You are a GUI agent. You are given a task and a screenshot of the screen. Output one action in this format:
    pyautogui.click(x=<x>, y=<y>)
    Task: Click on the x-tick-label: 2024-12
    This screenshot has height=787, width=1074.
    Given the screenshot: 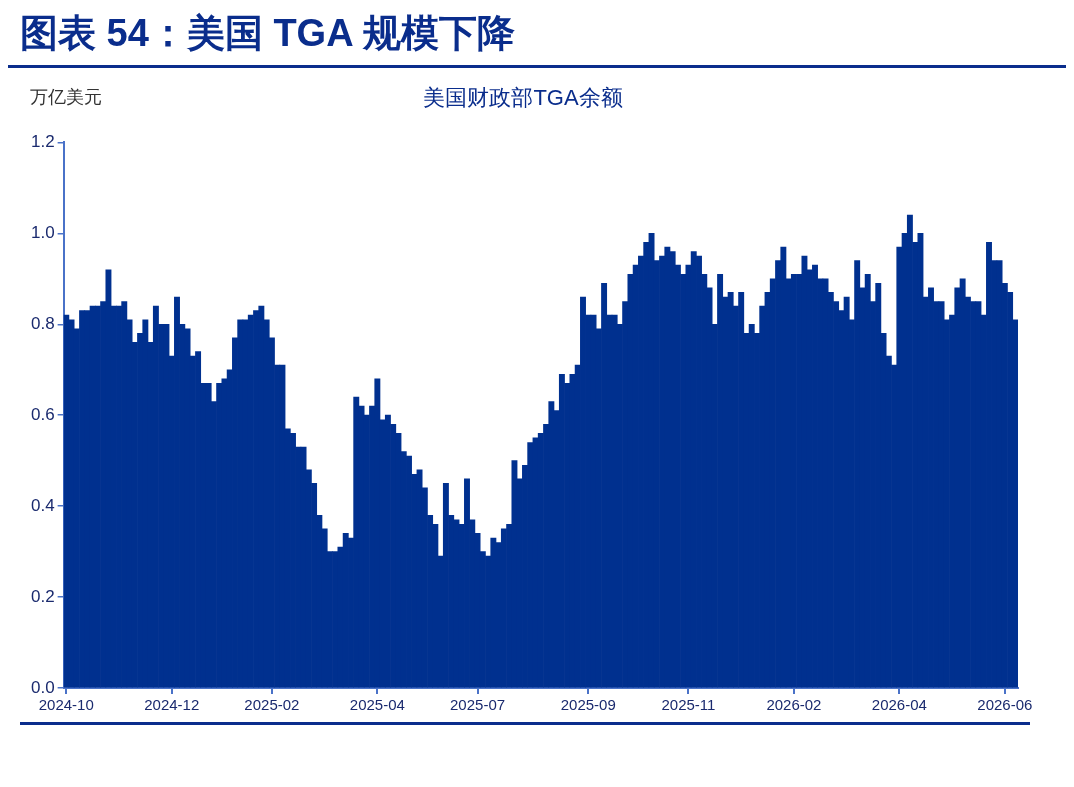 What is the action you would take?
    pyautogui.click(x=172, y=705)
    